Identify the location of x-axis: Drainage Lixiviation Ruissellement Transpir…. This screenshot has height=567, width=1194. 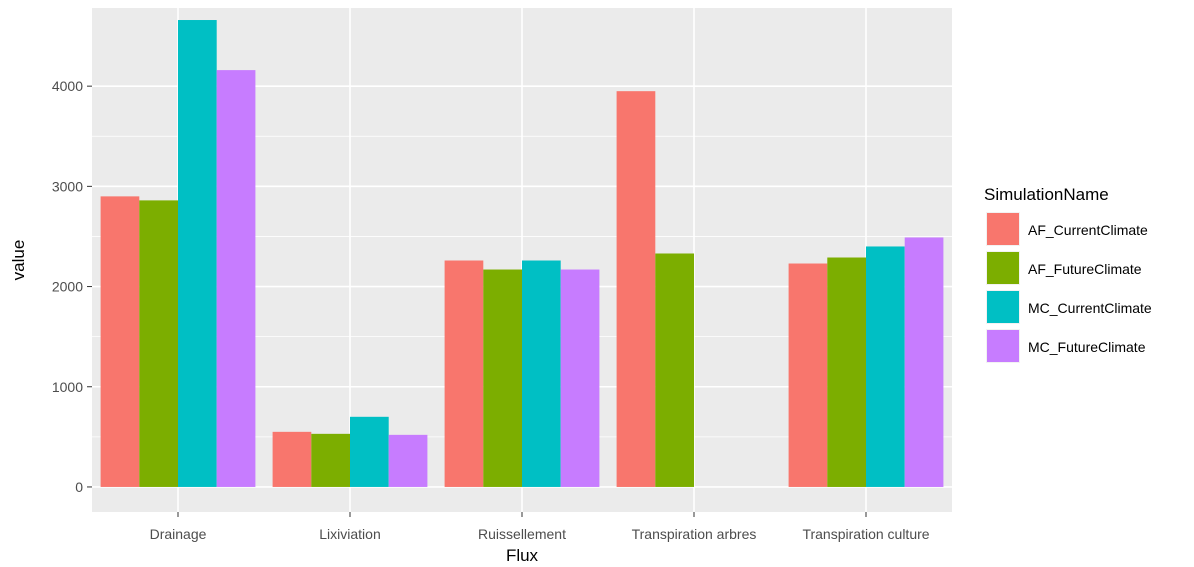
(540, 527).